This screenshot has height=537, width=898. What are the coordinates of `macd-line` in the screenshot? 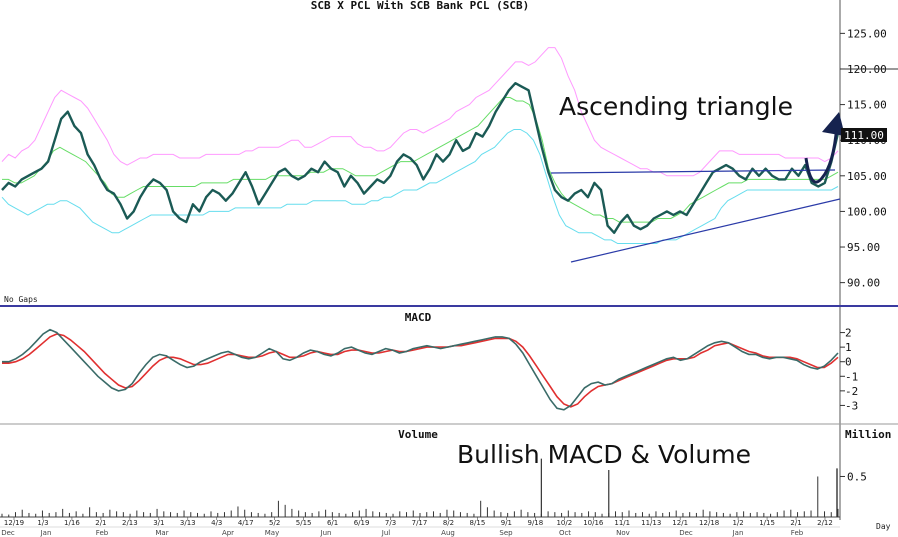 It's located at (420, 369).